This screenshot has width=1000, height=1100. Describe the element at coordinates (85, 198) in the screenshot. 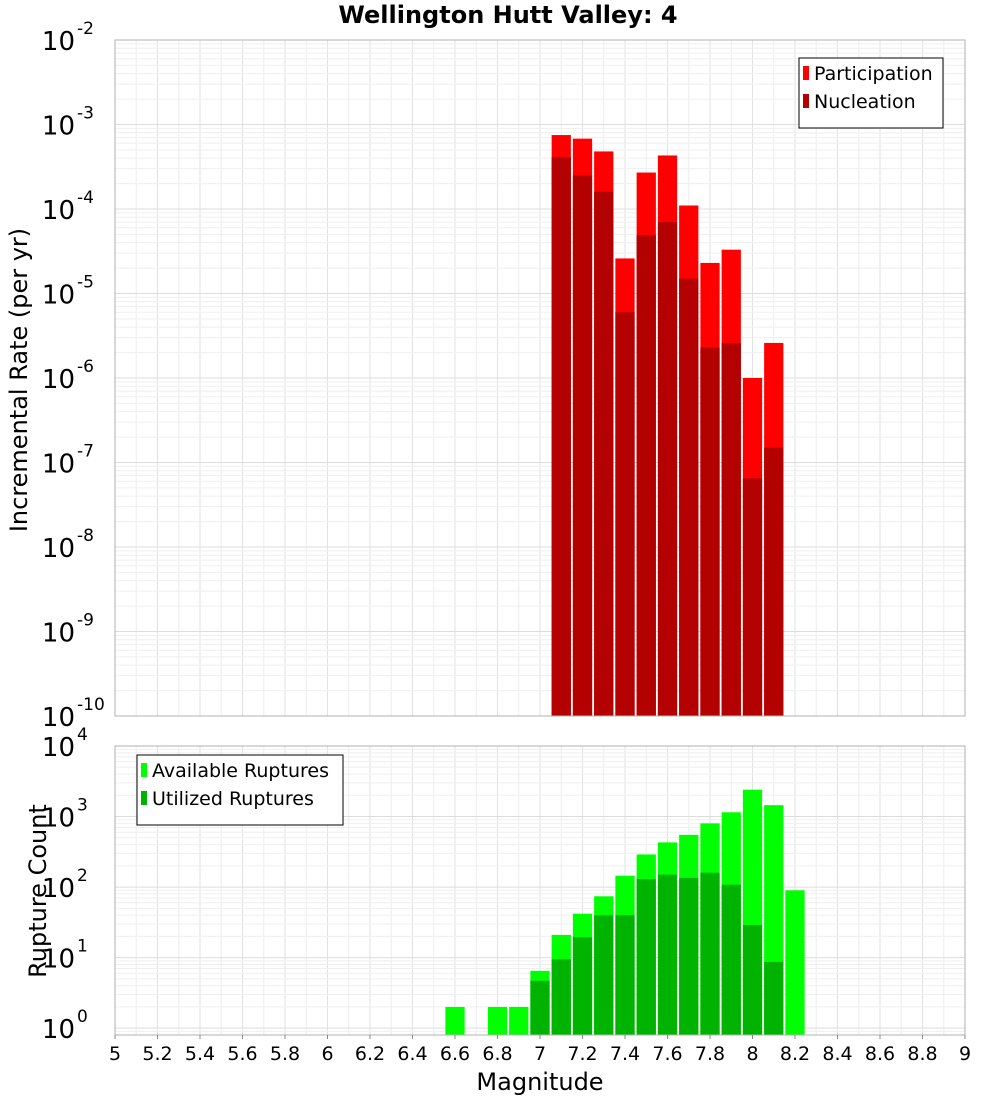

I see `y-tick-exponent: -4` at that location.